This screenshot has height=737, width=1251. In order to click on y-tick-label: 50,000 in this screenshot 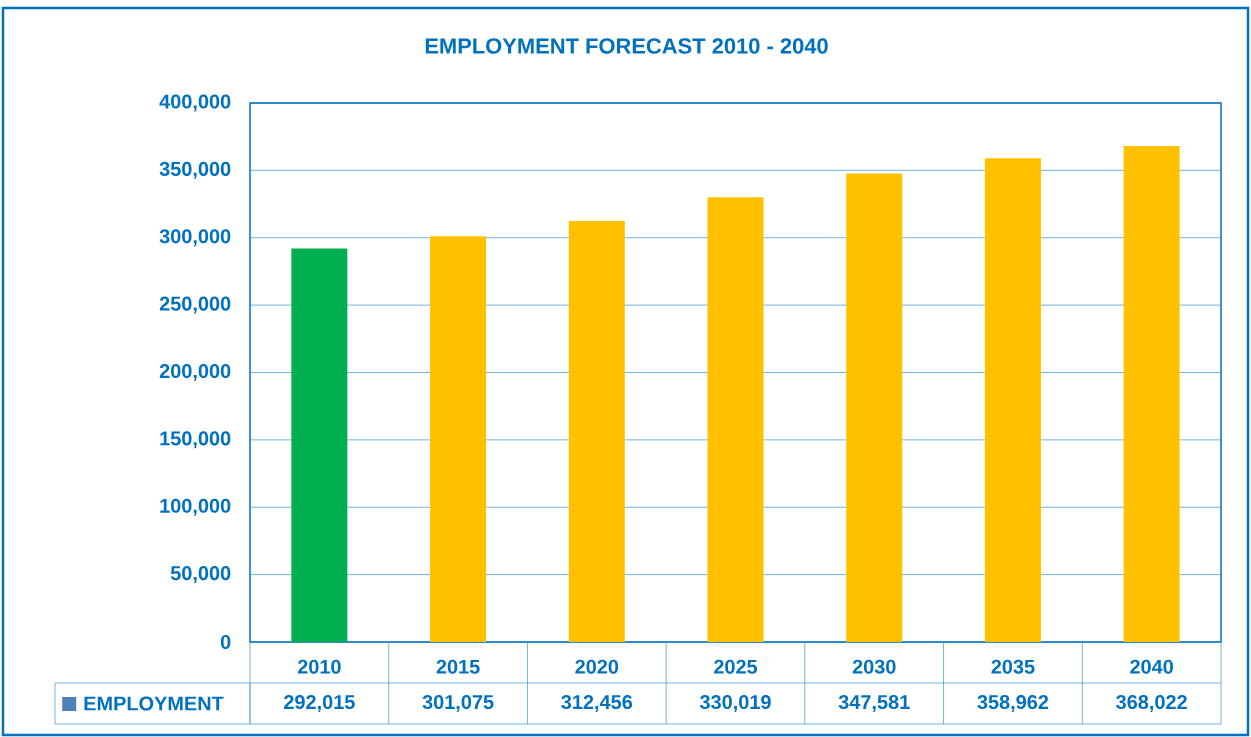, I will do `click(200, 575)`.